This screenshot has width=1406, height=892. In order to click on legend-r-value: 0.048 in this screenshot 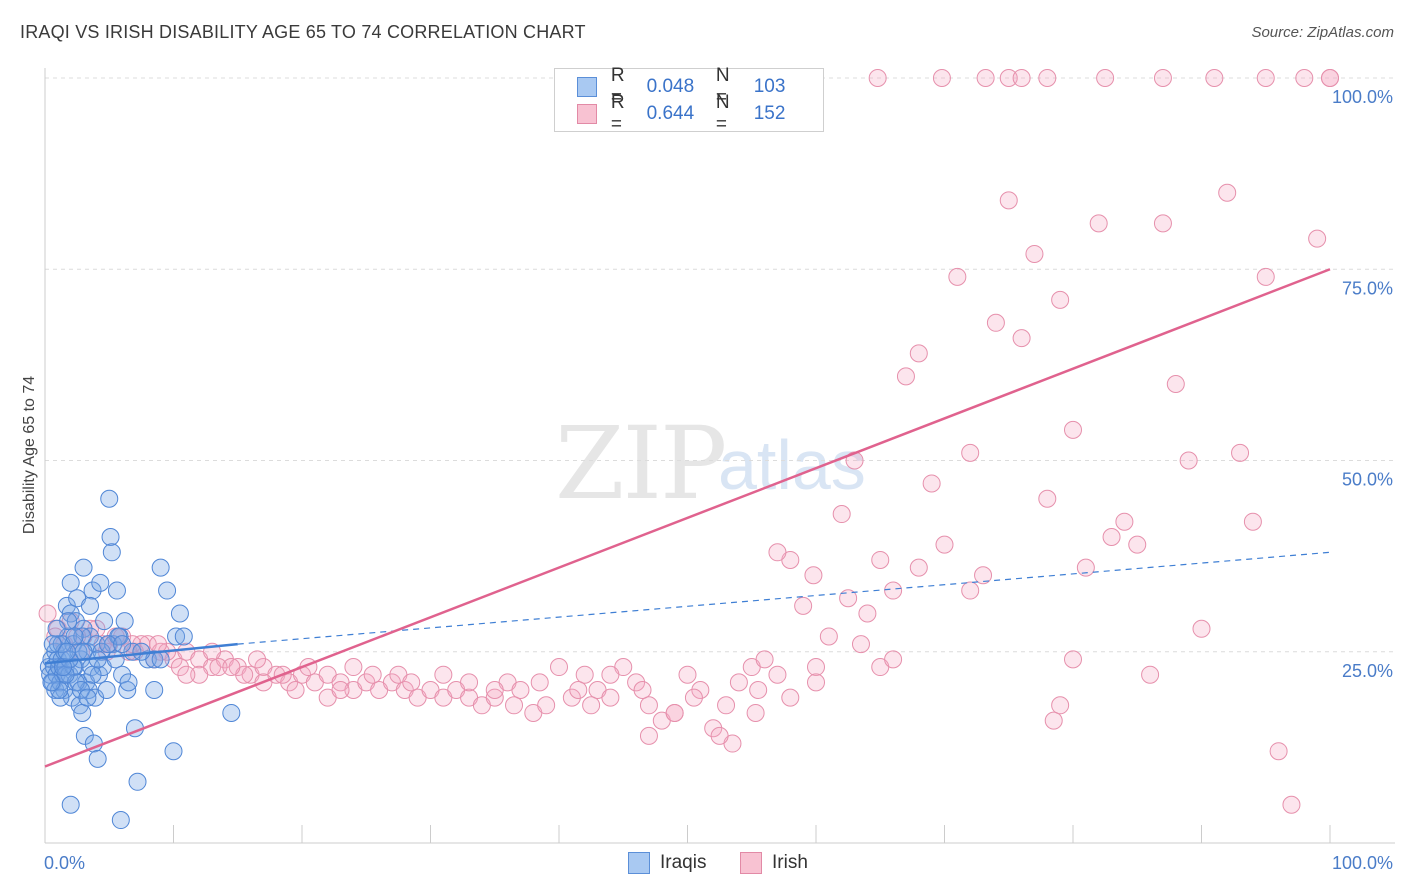, I will do `click(670, 86)`.